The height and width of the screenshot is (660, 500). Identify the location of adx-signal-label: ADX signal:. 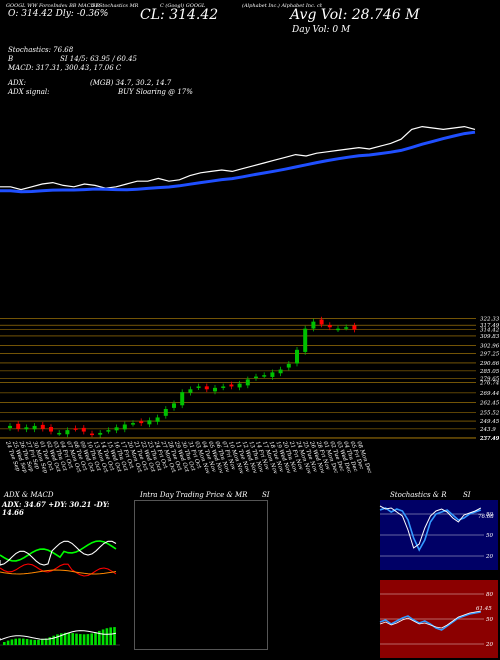
(29, 92).